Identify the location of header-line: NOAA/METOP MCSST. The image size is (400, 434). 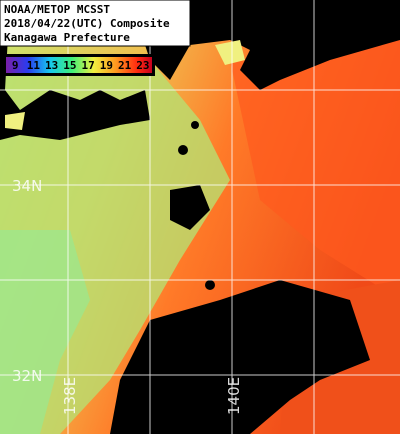
(57, 9).